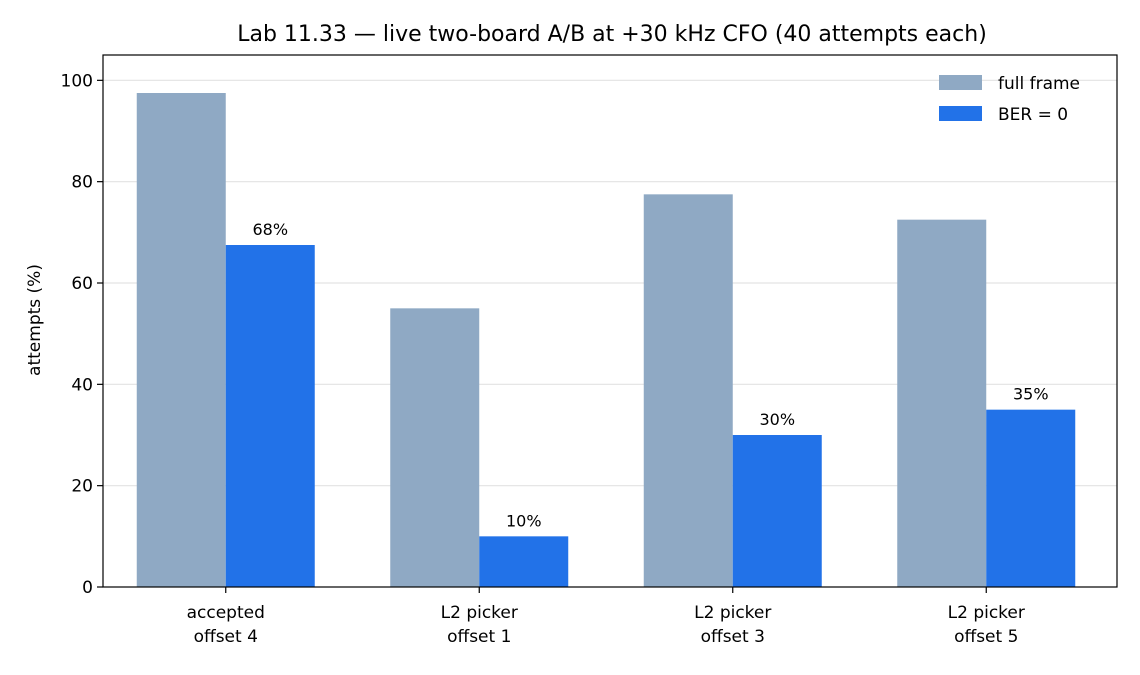 The image size is (1140, 675). I want to click on y-axis: 0 20 40 60 80 100, so click(82, 334).